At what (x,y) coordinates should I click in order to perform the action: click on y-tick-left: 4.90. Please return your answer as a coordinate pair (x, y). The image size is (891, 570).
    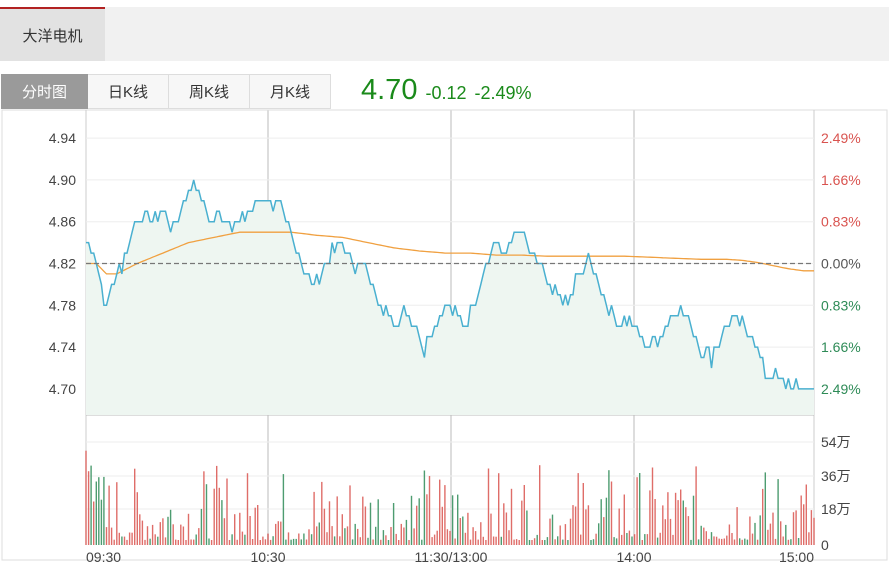
    Looking at the image, I should click on (62, 180).